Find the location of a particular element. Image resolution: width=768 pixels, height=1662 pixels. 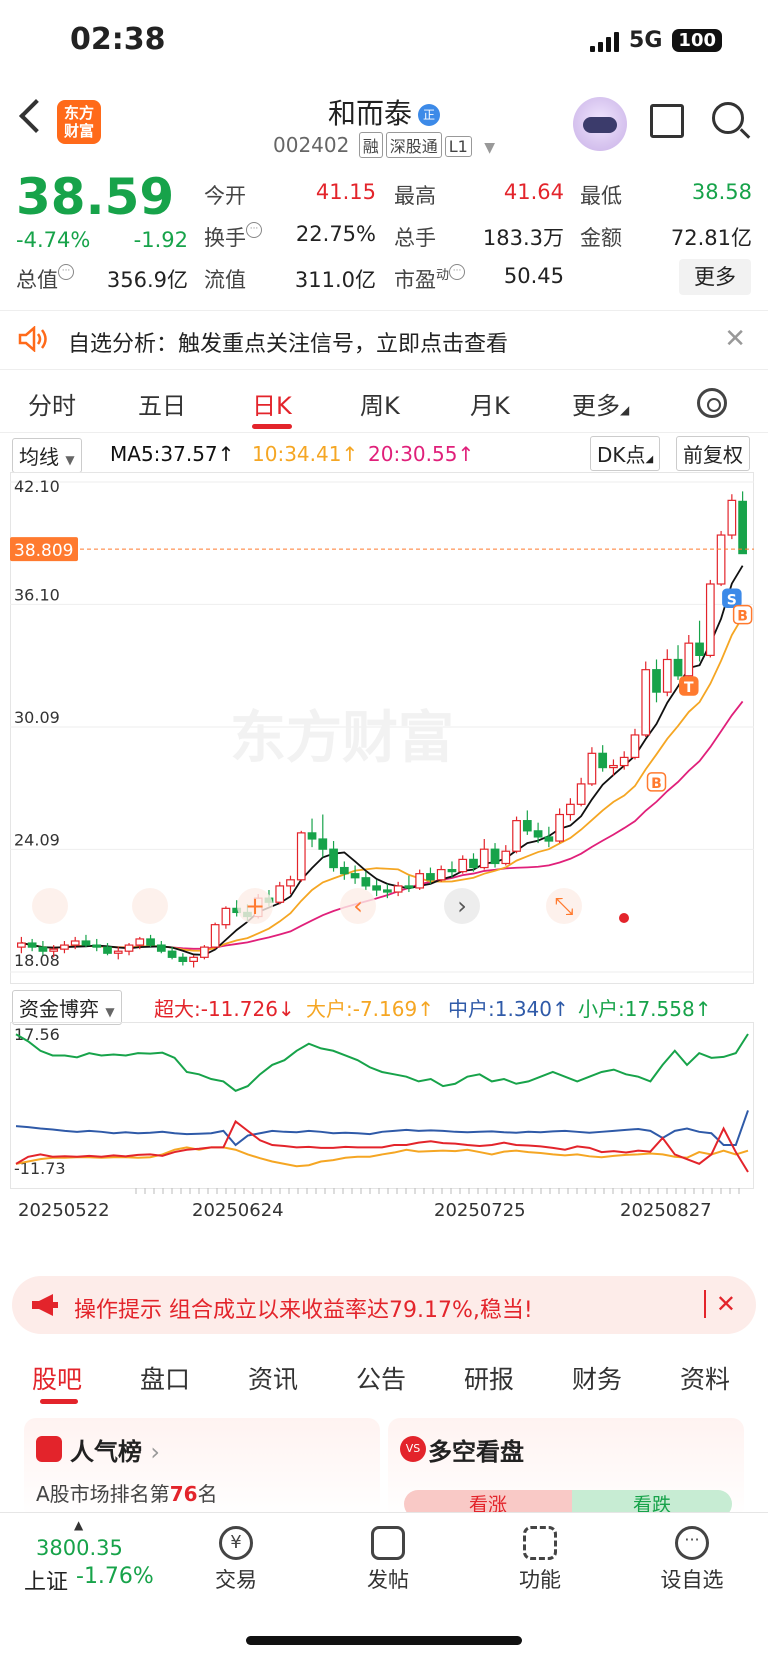

tab-weekly-k: 周K is located at coordinates (380, 406).